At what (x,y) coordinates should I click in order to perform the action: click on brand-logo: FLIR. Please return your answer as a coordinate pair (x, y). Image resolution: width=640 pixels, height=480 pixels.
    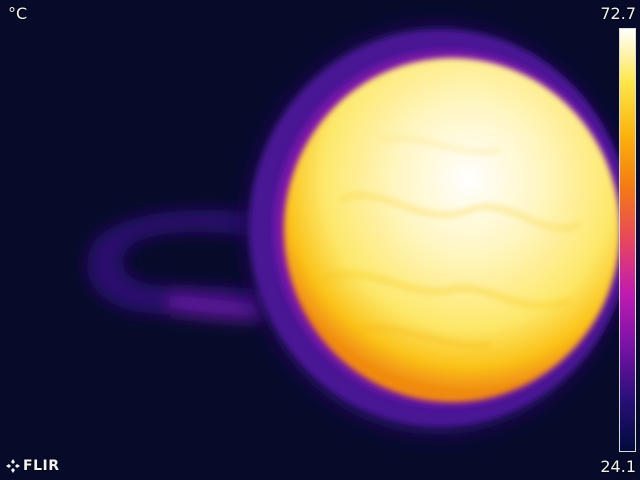
    Looking at the image, I should click on (32, 466).